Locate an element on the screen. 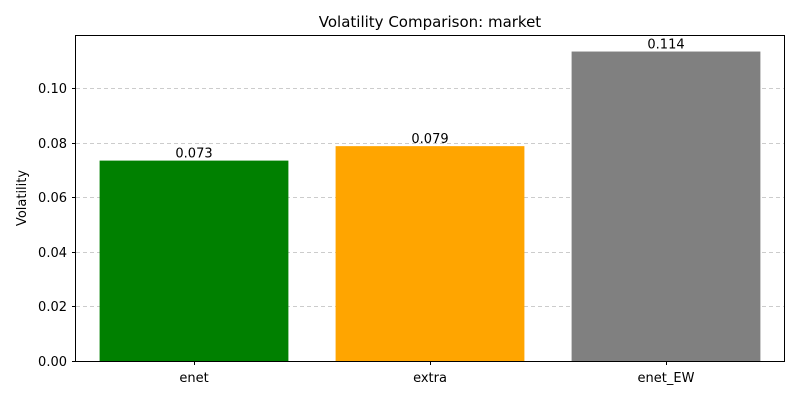 The height and width of the screenshot is (400, 800). x-tick-label: enet is located at coordinates (193, 378).